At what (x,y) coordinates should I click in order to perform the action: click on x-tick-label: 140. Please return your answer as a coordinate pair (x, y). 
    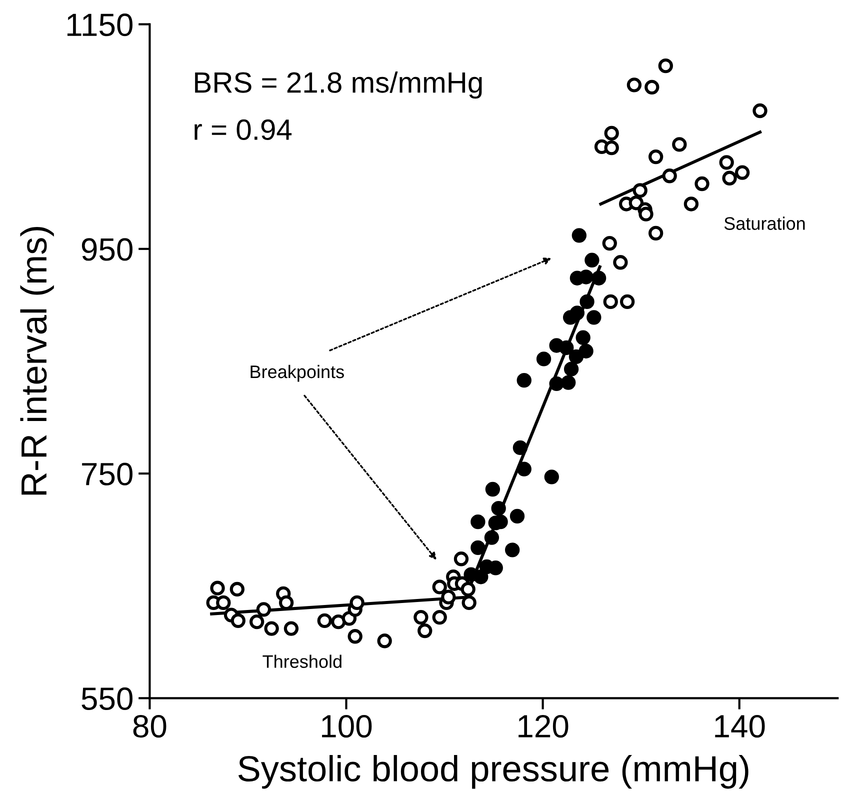
    Looking at the image, I should click on (740, 726).